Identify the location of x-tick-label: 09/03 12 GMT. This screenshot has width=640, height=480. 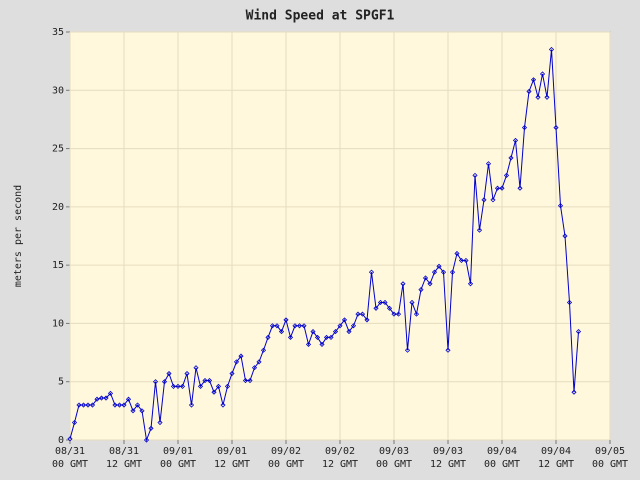
(448, 458).